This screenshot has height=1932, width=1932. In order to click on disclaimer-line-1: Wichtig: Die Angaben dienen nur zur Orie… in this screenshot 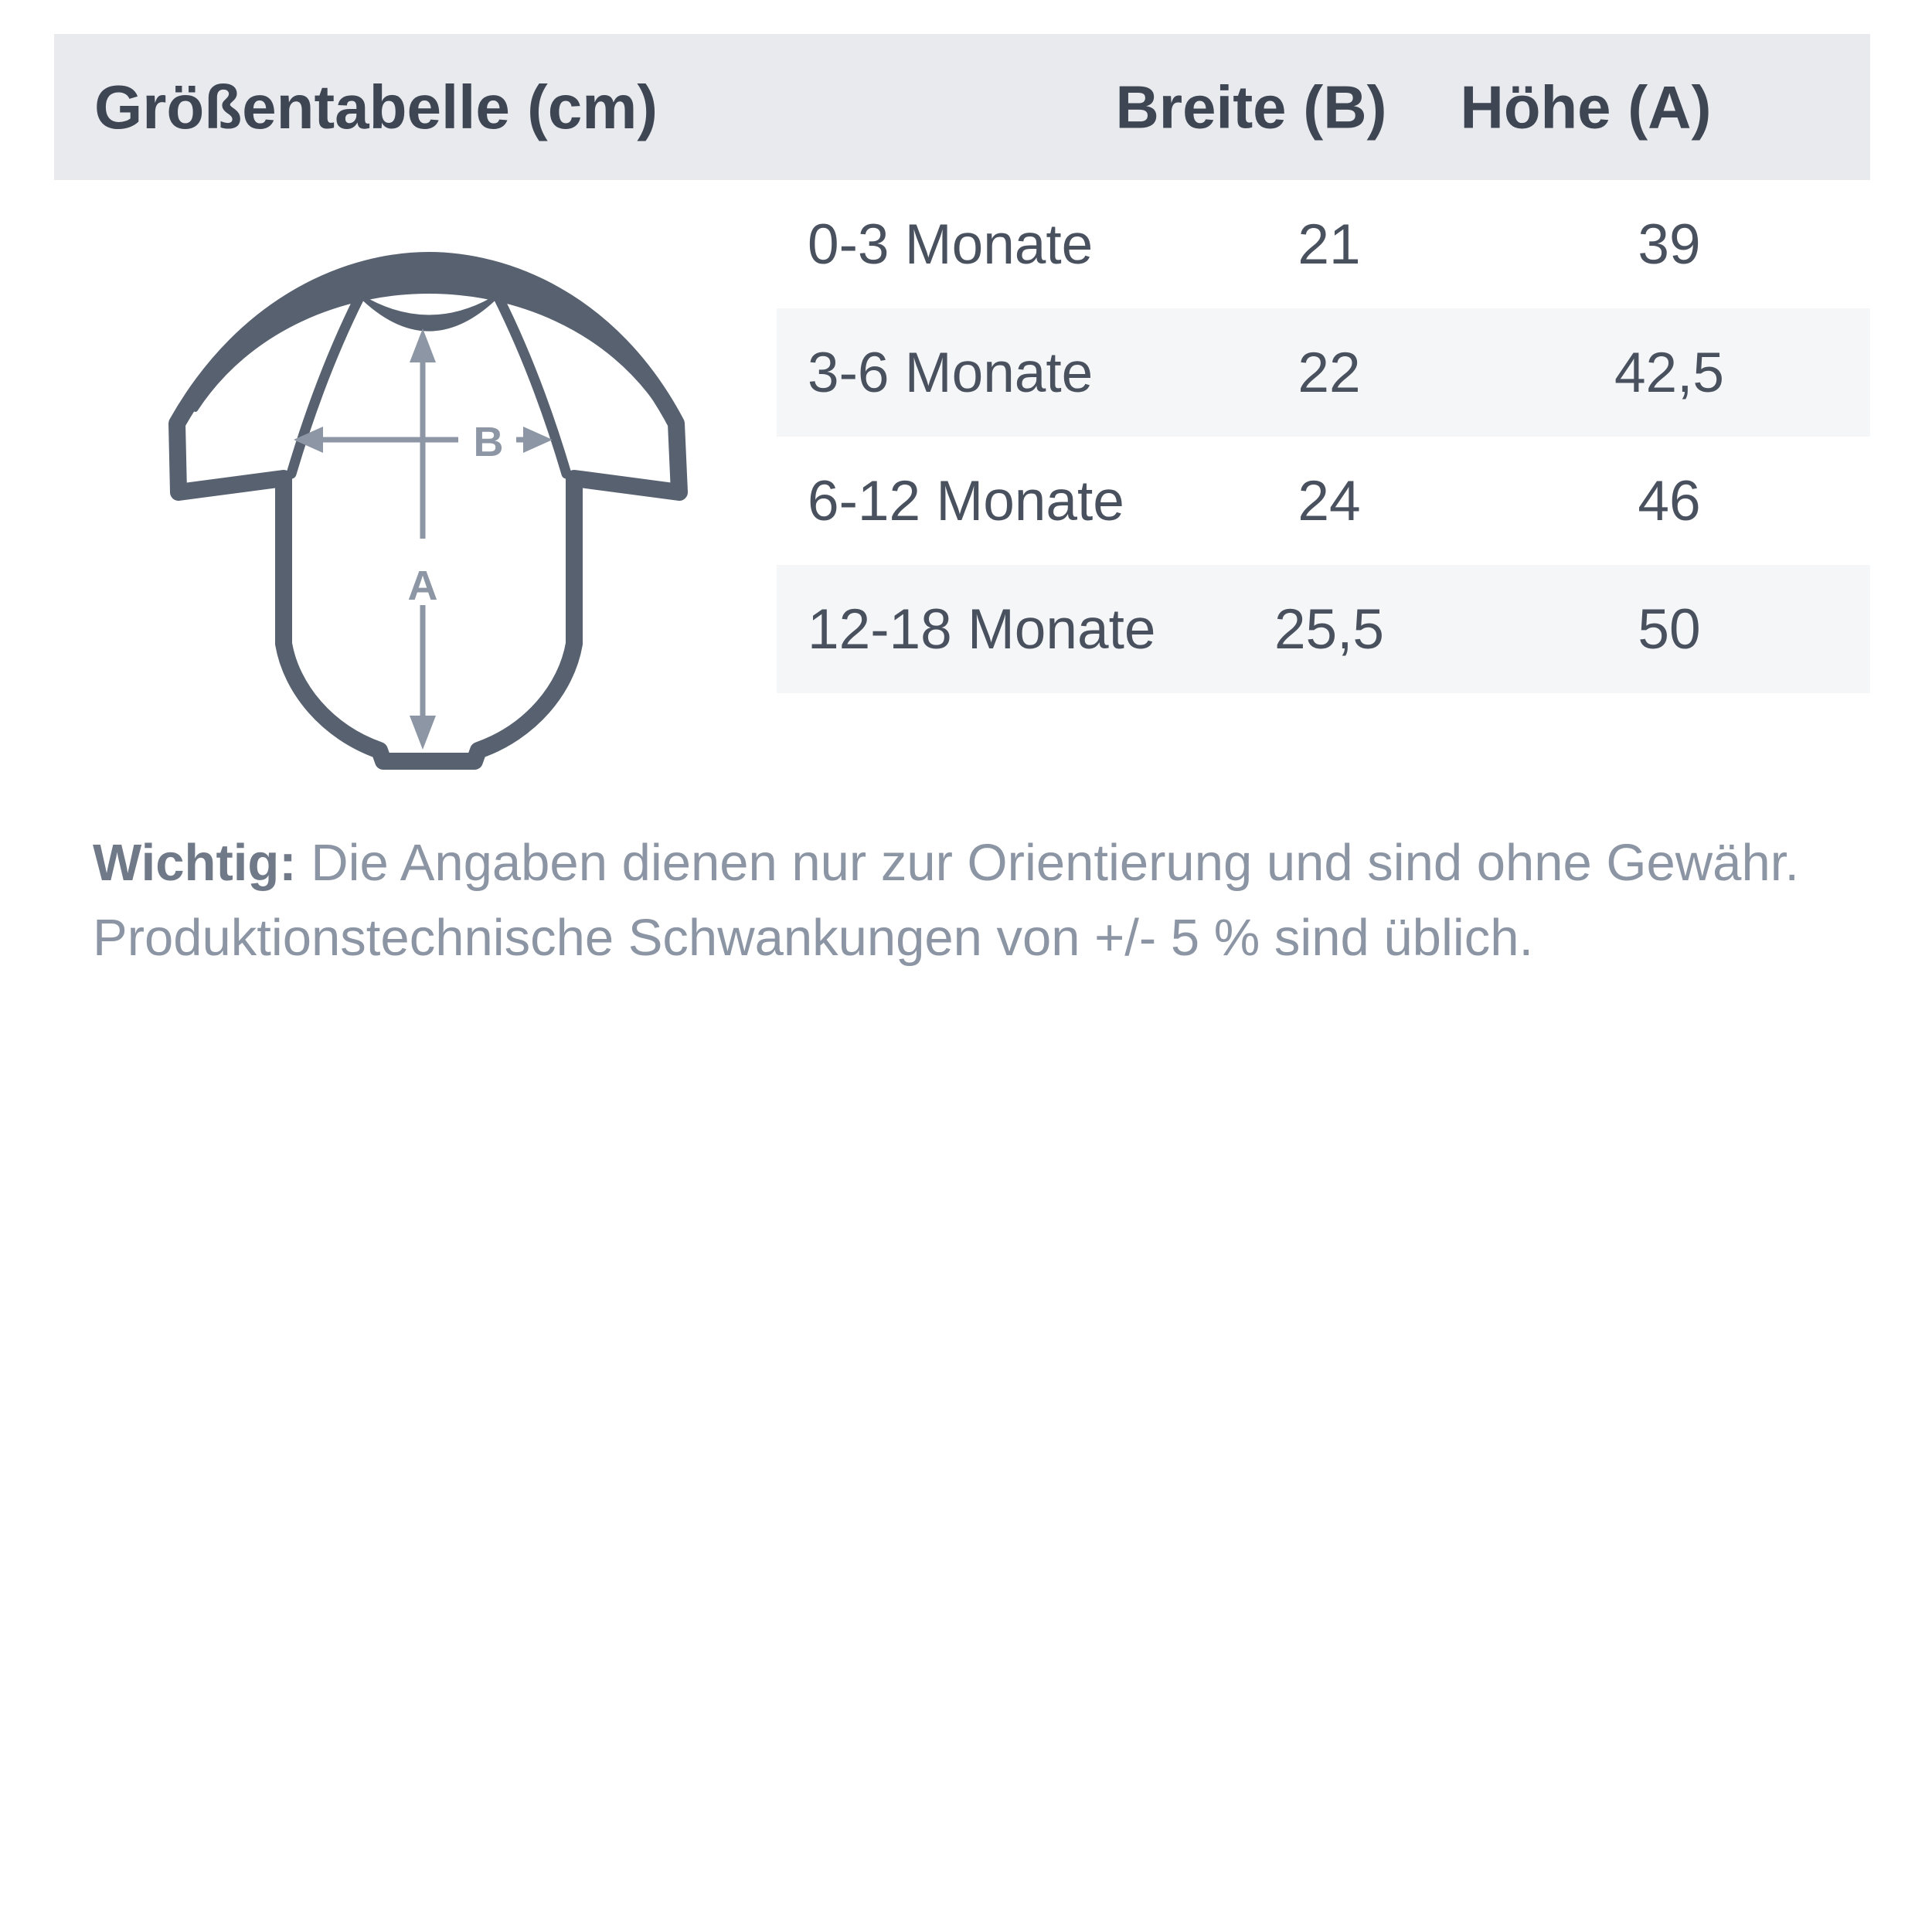, I will do `click(978, 863)`.